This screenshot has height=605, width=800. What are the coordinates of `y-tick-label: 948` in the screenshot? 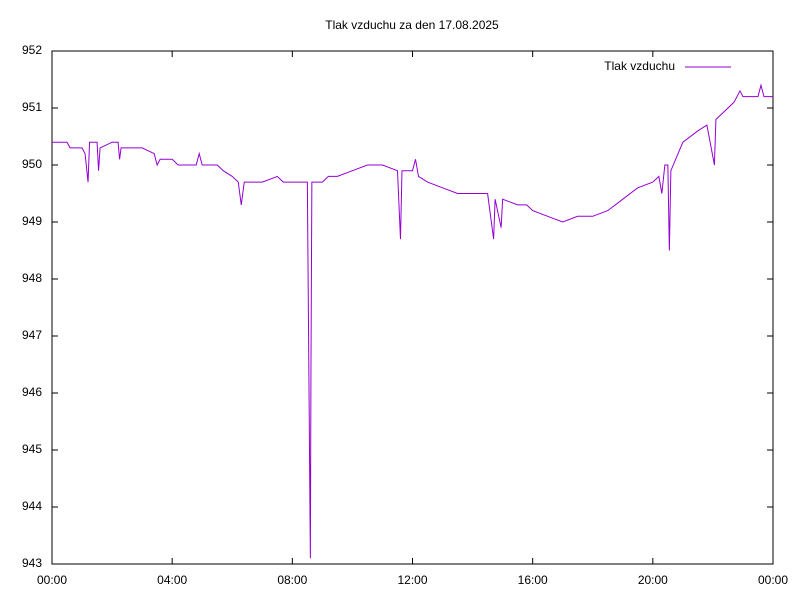 It's located at (32, 278).